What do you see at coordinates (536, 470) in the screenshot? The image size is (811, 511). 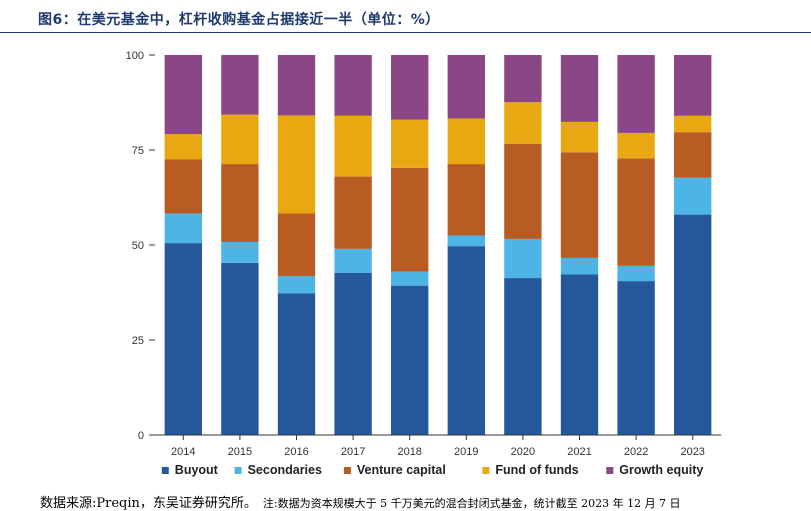 I see `legend-label: Fund of funds` at bounding box center [536, 470].